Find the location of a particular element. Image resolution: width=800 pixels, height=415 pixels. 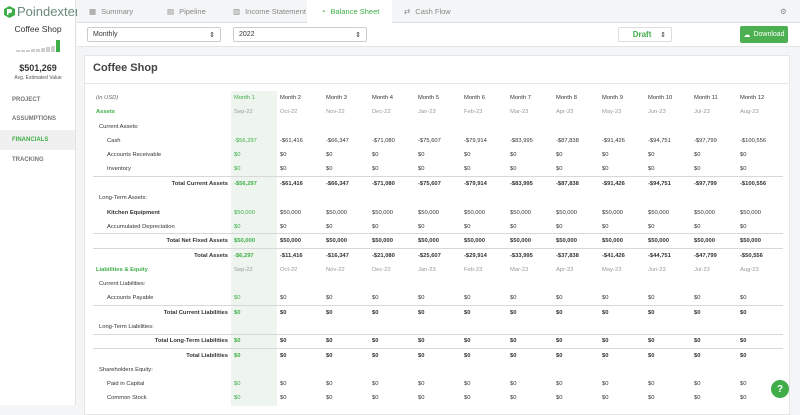

nav-item: FINANCIALS is located at coordinates (37, 140).